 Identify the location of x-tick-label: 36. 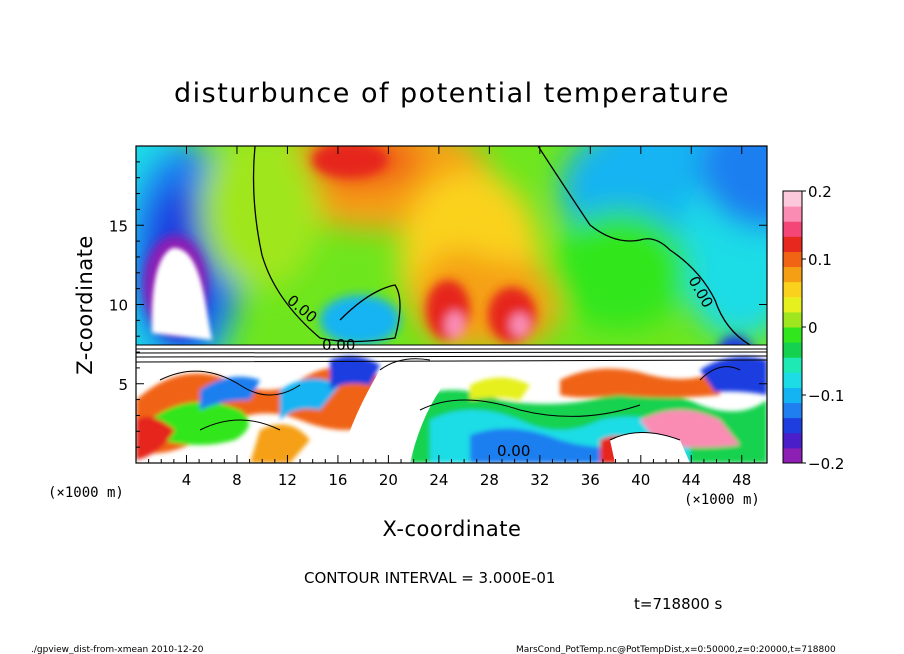
(590, 480).